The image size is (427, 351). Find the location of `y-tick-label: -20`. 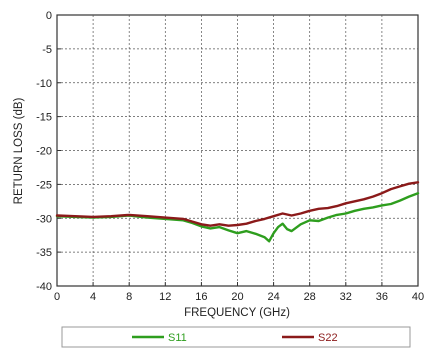

y-tick-label: -20 is located at coordinates (44, 152).